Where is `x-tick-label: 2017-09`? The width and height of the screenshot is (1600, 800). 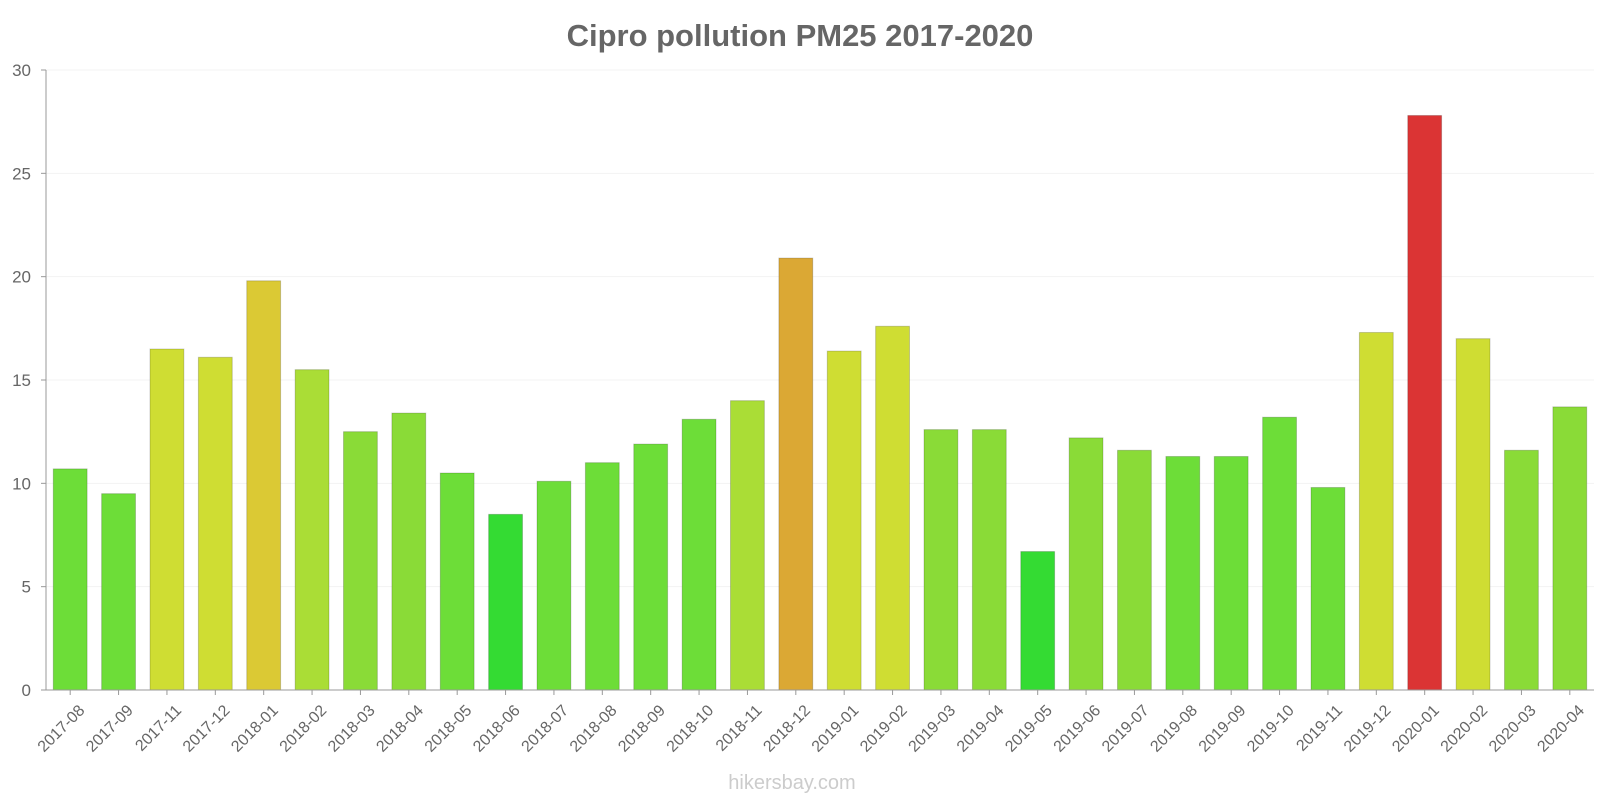 x-tick-label: 2017-09 is located at coordinates (110, 729).